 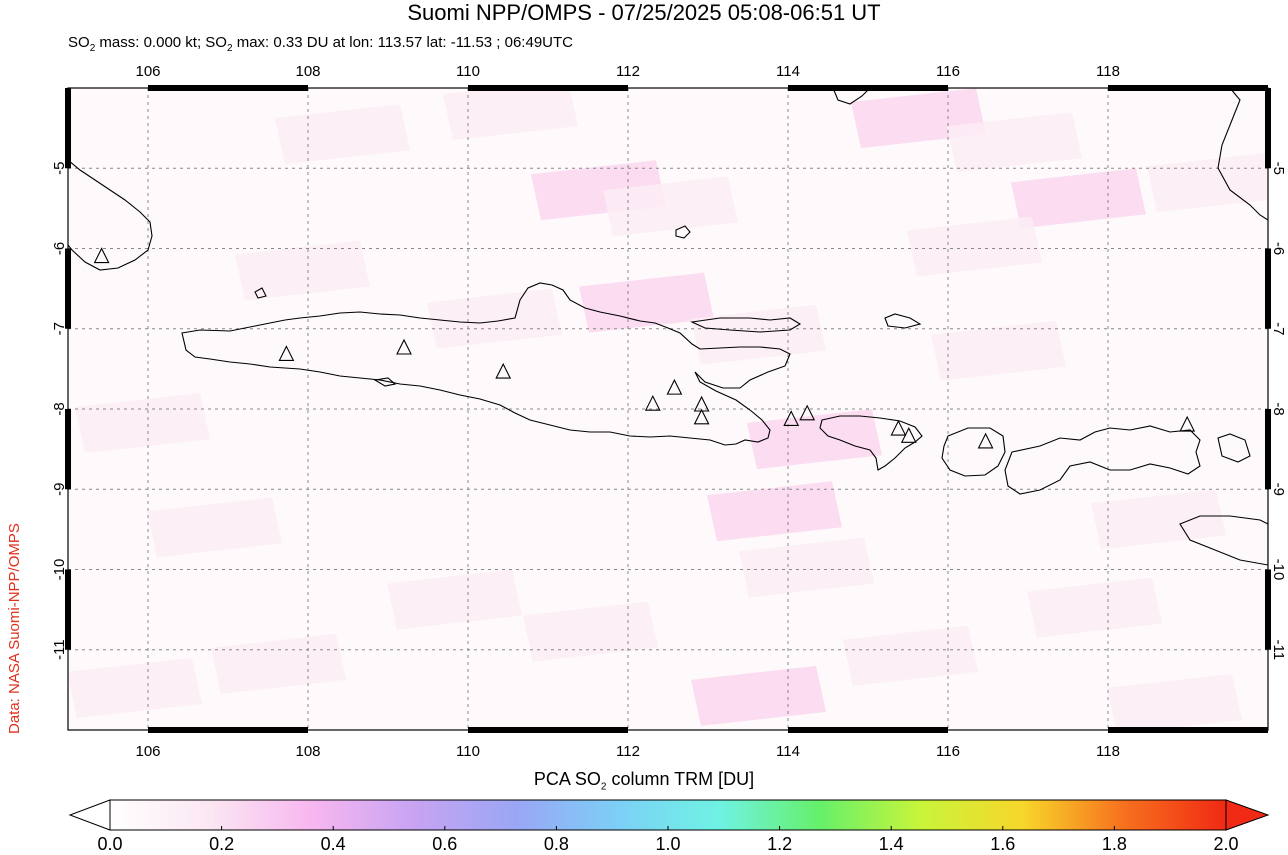 I want to click on colorbar-tick-label: 1.8, so click(x=1114, y=844).